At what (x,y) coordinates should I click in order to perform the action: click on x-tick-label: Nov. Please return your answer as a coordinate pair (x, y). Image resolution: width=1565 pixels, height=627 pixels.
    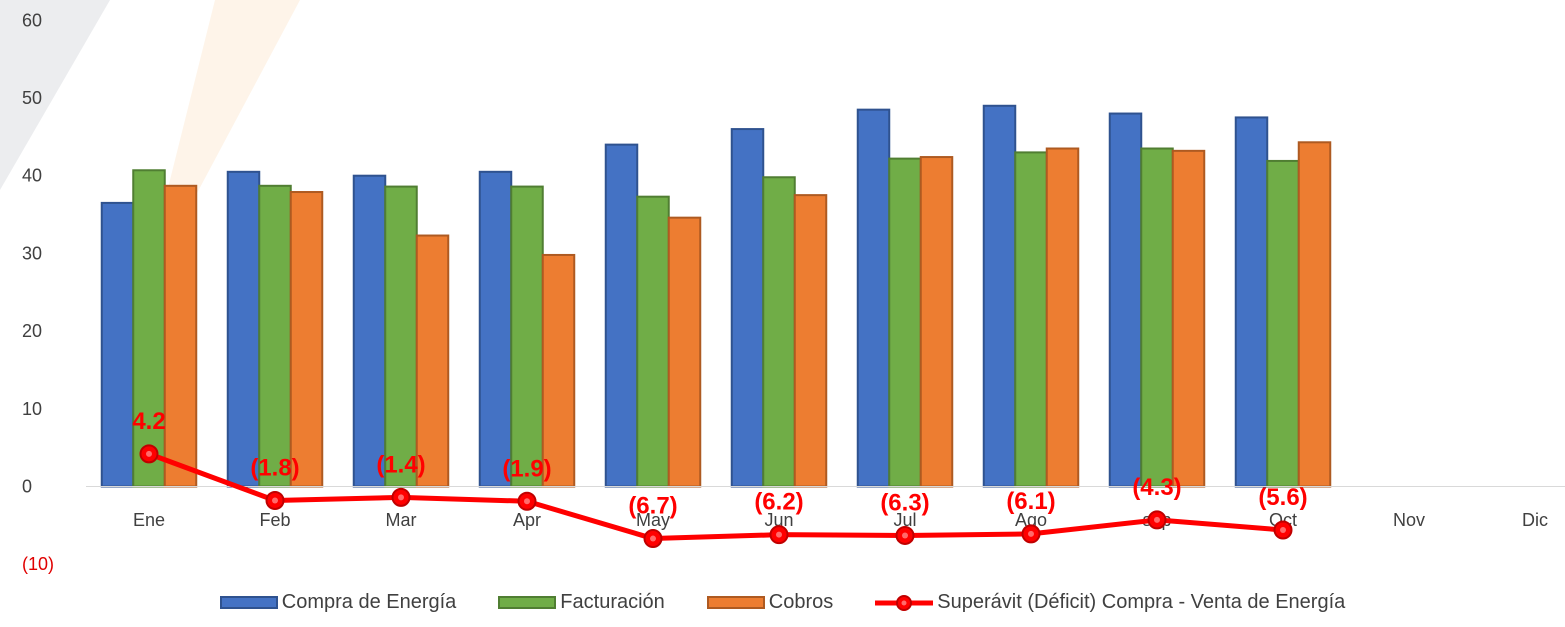
    Looking at the image, I should click on (1409, 520).